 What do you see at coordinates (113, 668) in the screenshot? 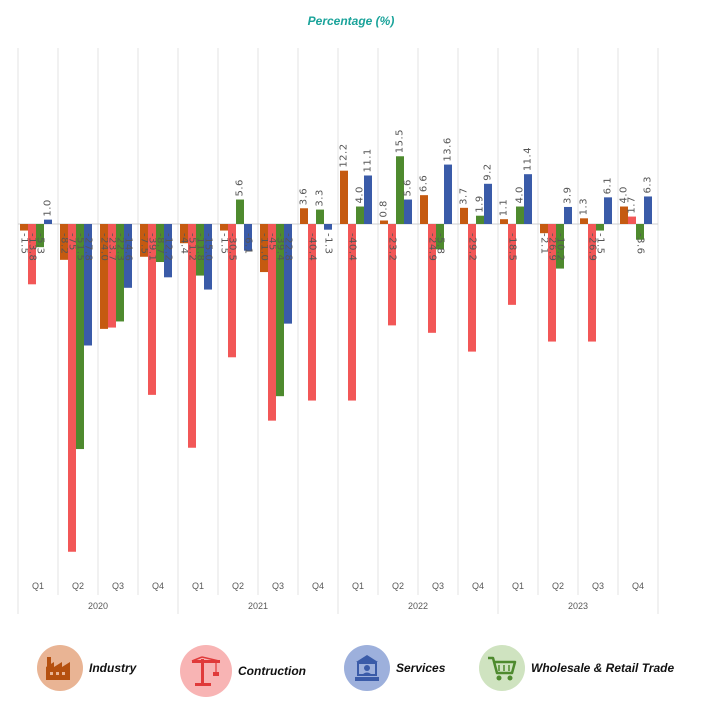
I see `legend-label: Industry` at bounding box center [113, 668].